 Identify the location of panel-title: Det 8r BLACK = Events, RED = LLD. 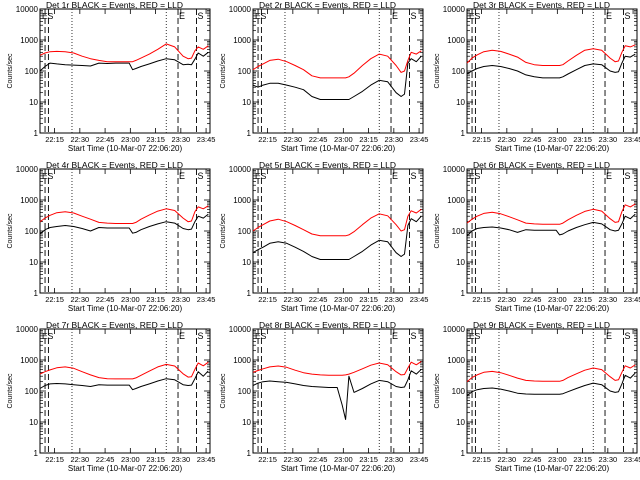
(327, 325).